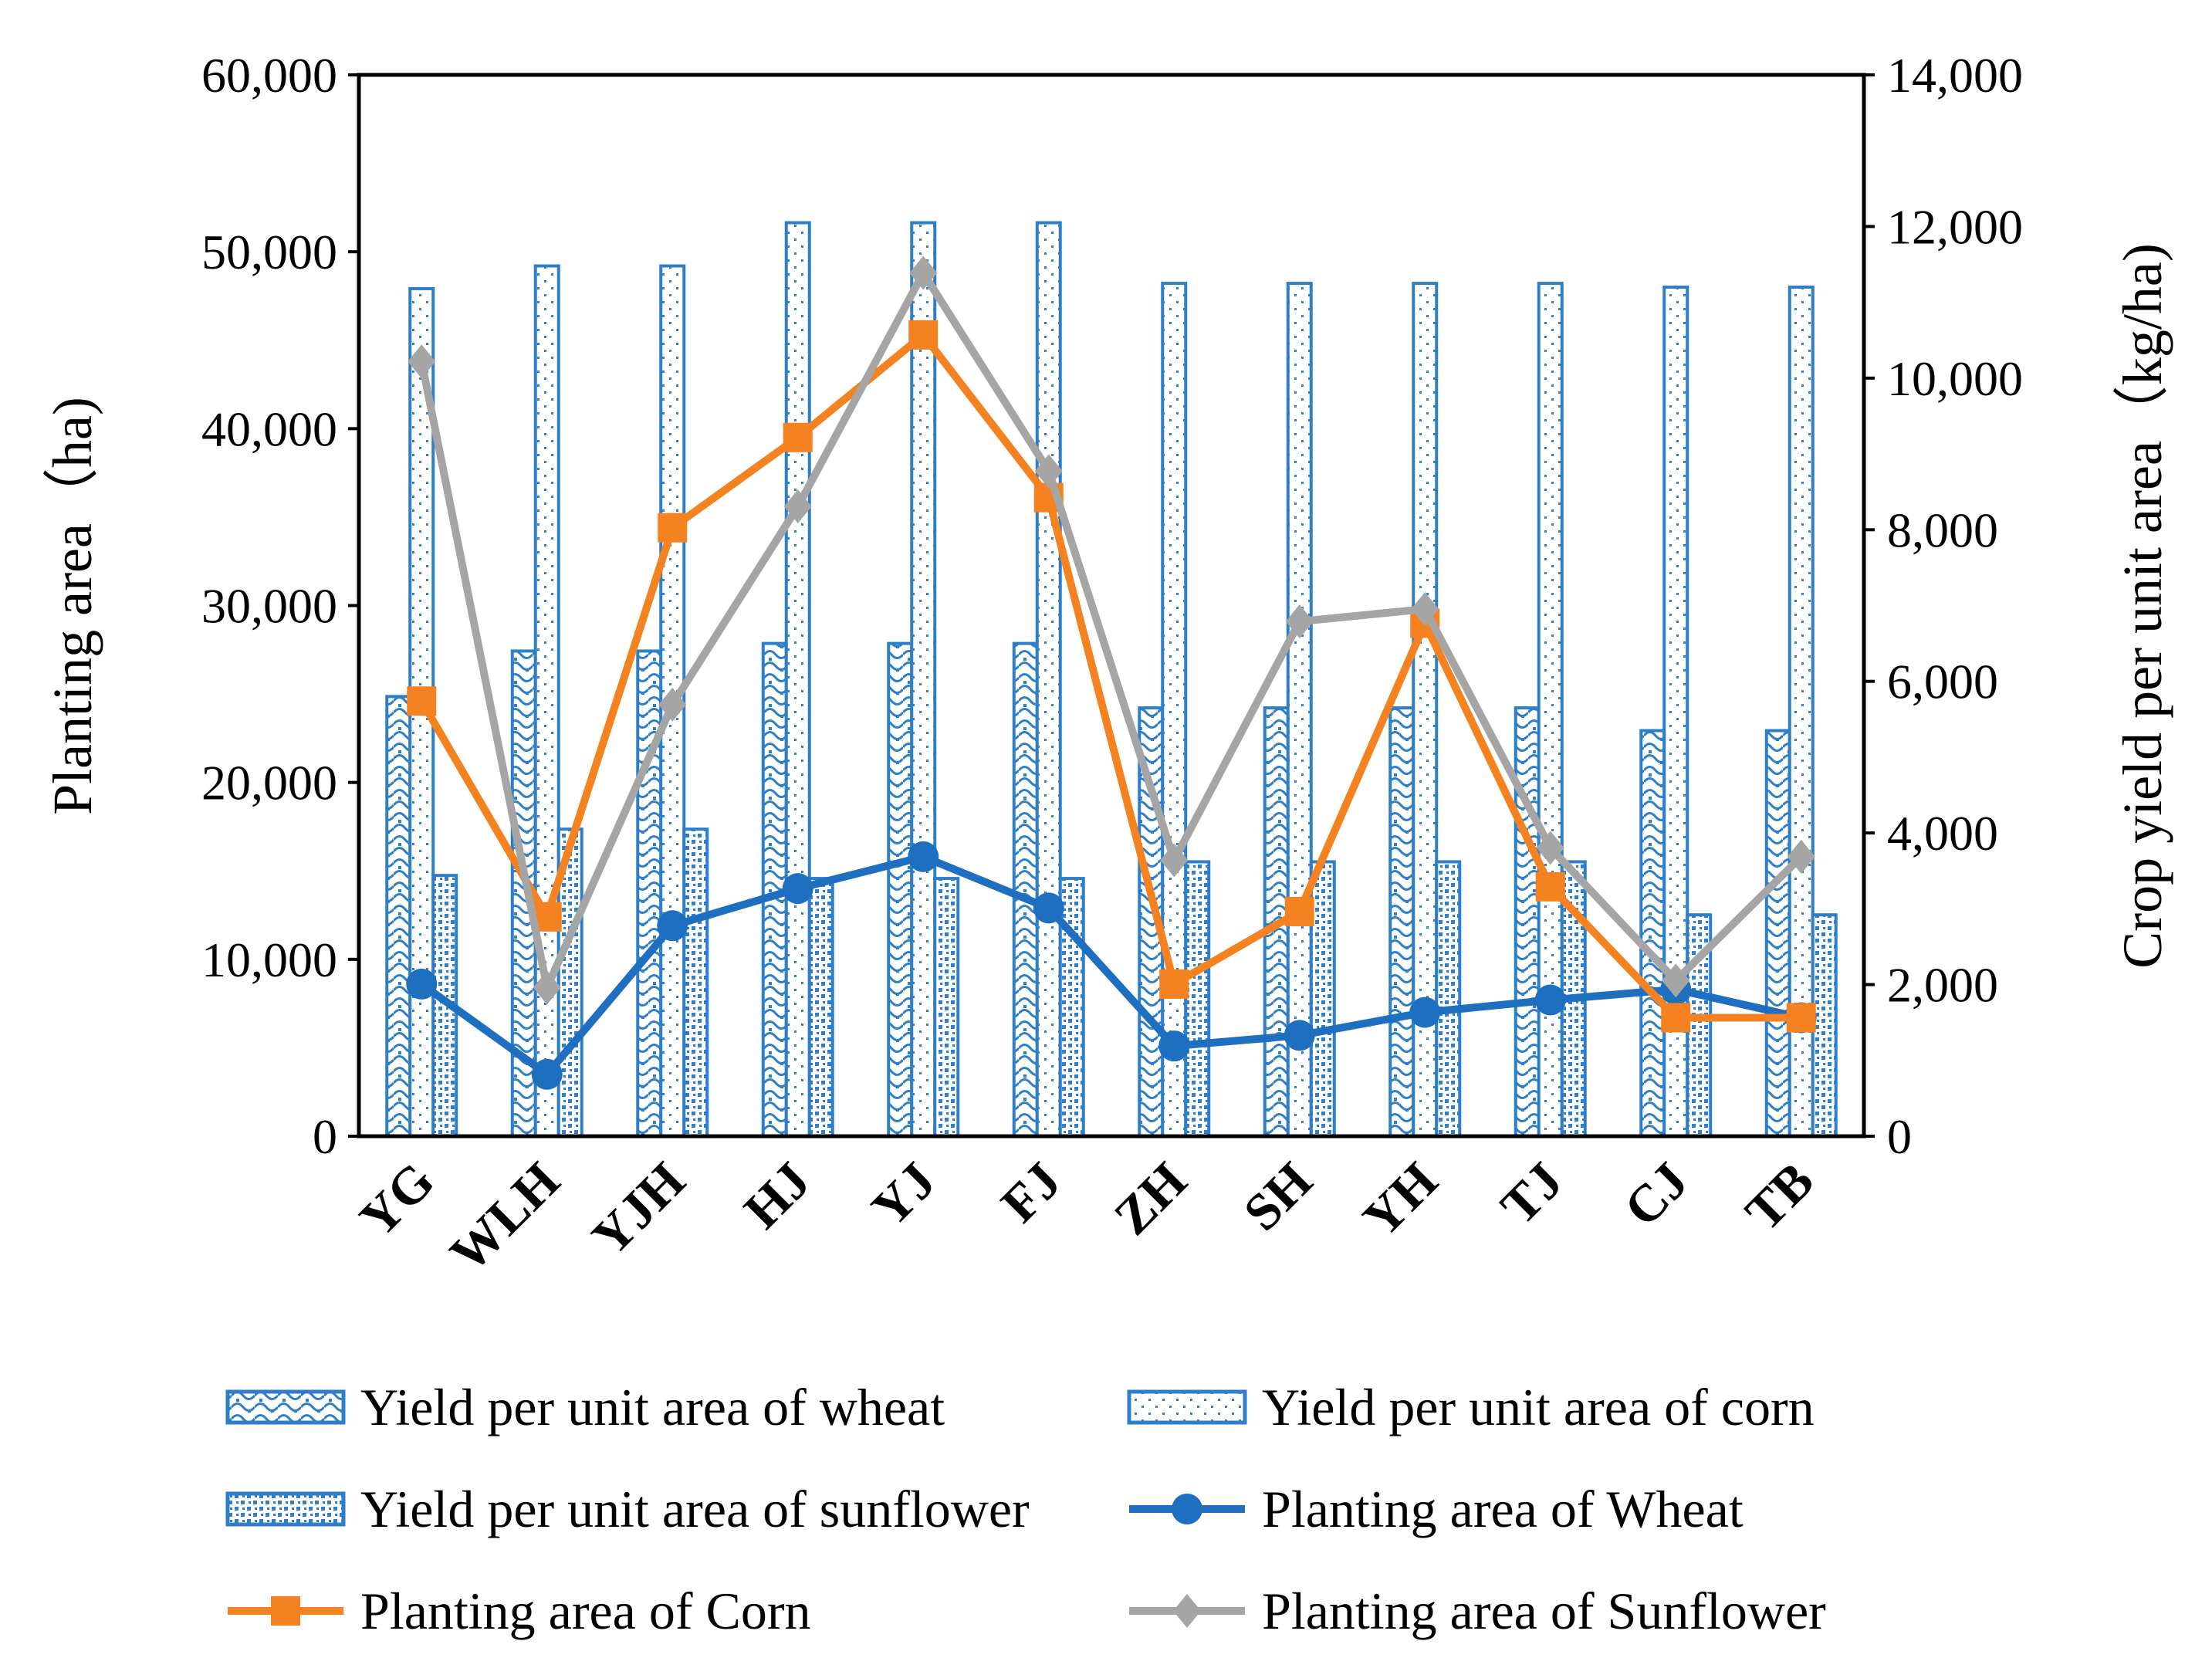 This screenshot has height=1658, width=2212. What do you see at coordinates (638, 1209) in the screenshot?
I see `category-label-yjh: YJH` at bounding box center [638, 1209].